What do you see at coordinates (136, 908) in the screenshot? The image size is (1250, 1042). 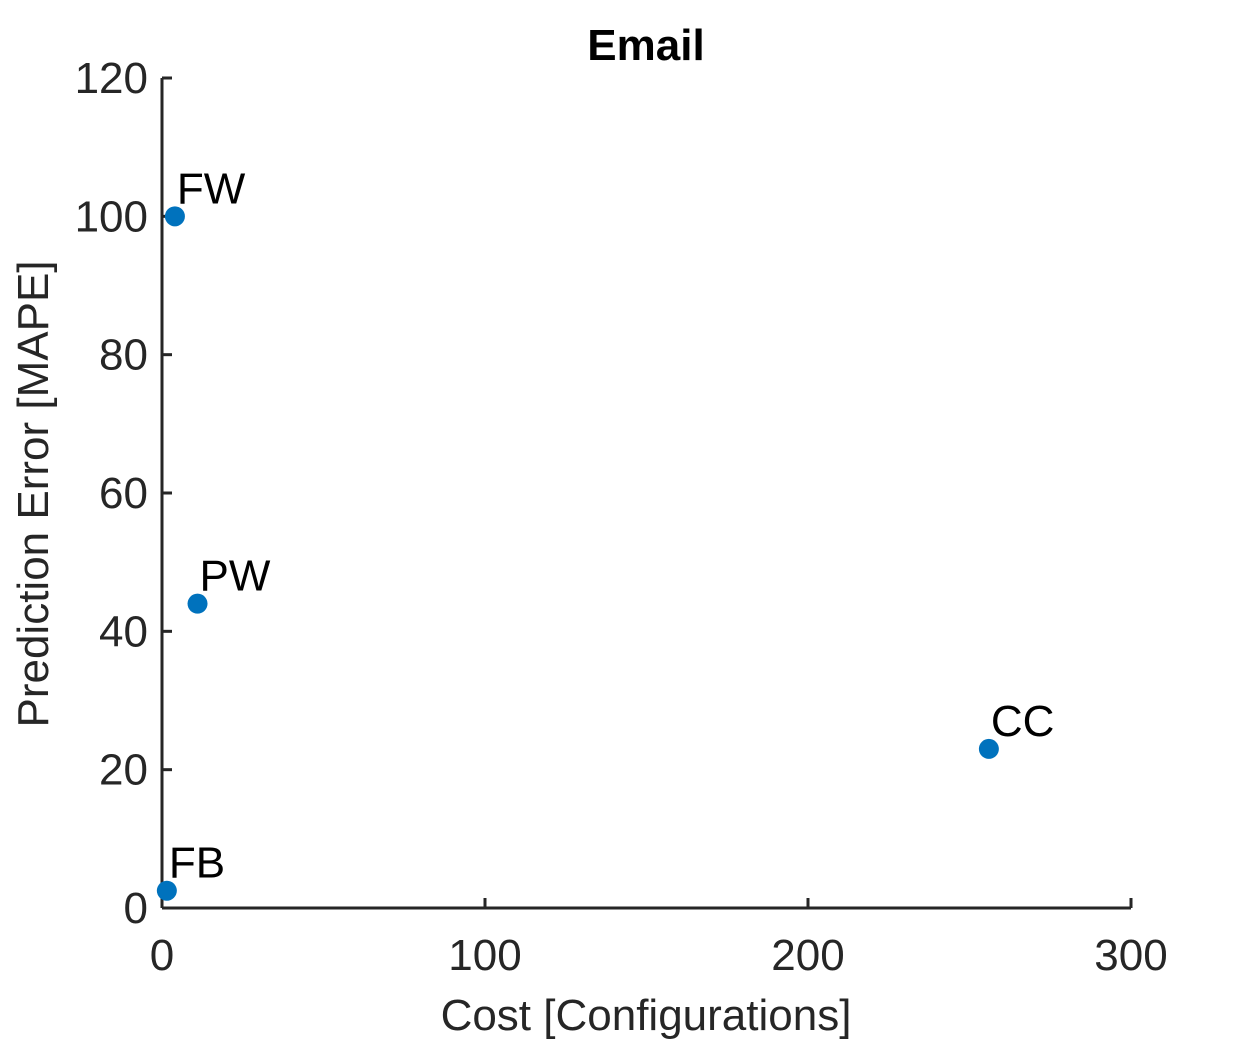 I see `y-tick-label: 0` at bounding box center [136, 908].